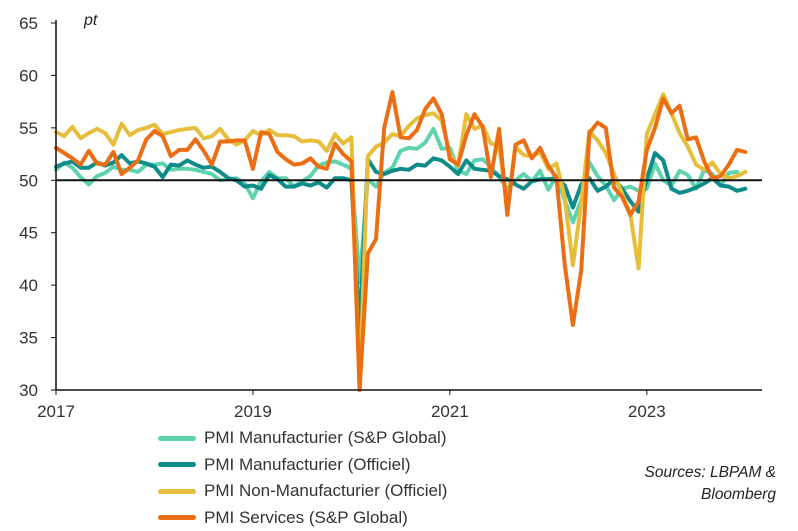  Describe the element at coordinates (647, 411) in the screenshot. I see `x-tick-label: 2023` at that location.